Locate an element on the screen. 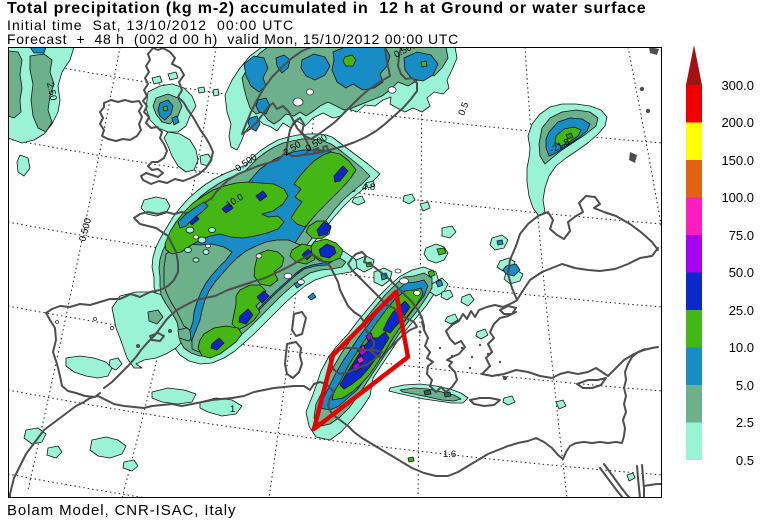 This screenshot has width=760, height=526. svg-text: 0.5 is located at coordinates (463, 109).